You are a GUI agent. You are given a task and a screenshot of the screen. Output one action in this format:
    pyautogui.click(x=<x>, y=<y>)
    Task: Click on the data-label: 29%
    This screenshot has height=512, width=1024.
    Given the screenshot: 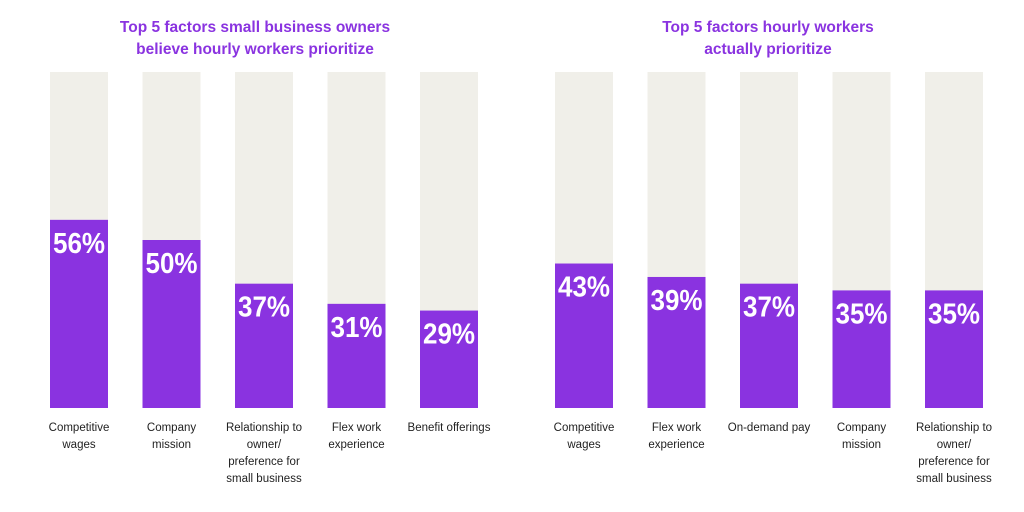 What is the action you would take?
    pyautogui.click(x=449, y=335)
    